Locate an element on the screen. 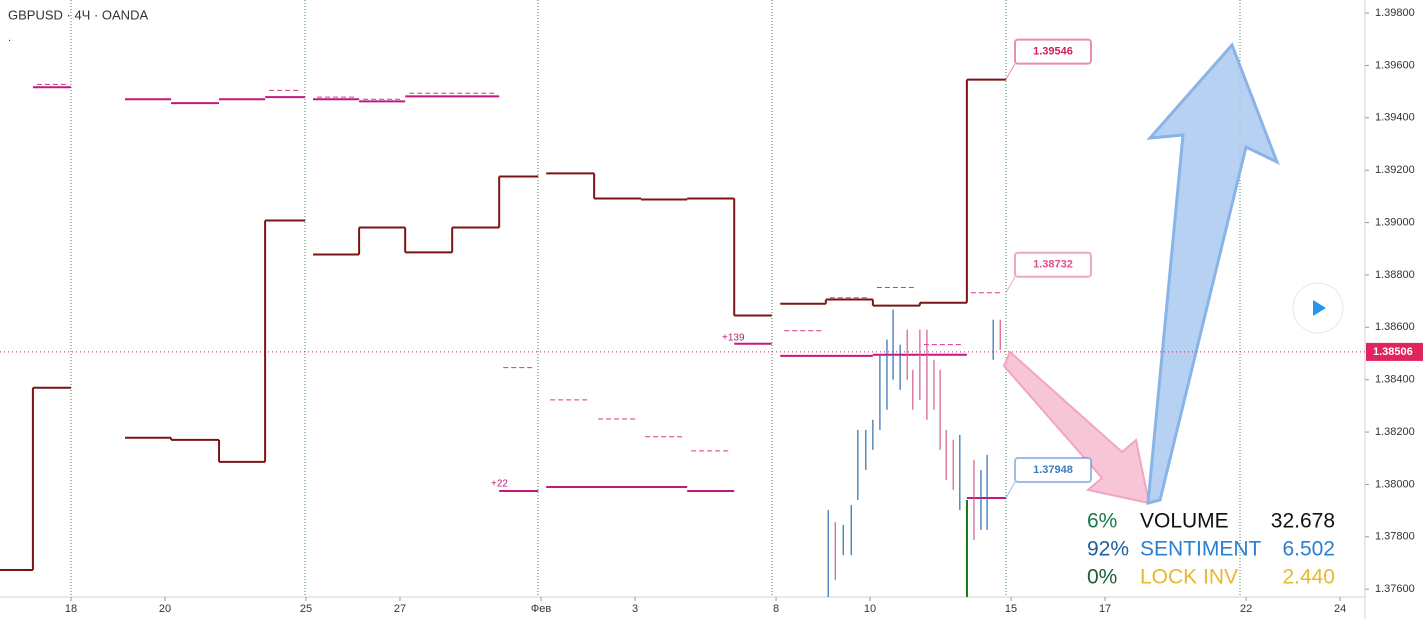  y-tick-label: 1.37800 is located at coordinates (1395, 537).